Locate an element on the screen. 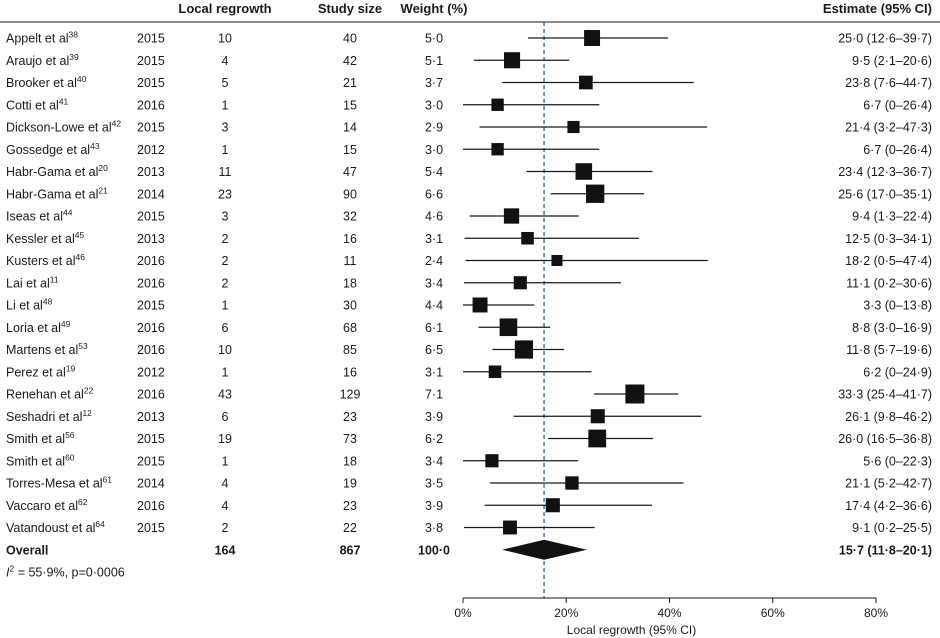 Image resolution: width=940 pixels, height=638 pixels. study-size: 11 is located at coordinates (350, 261).